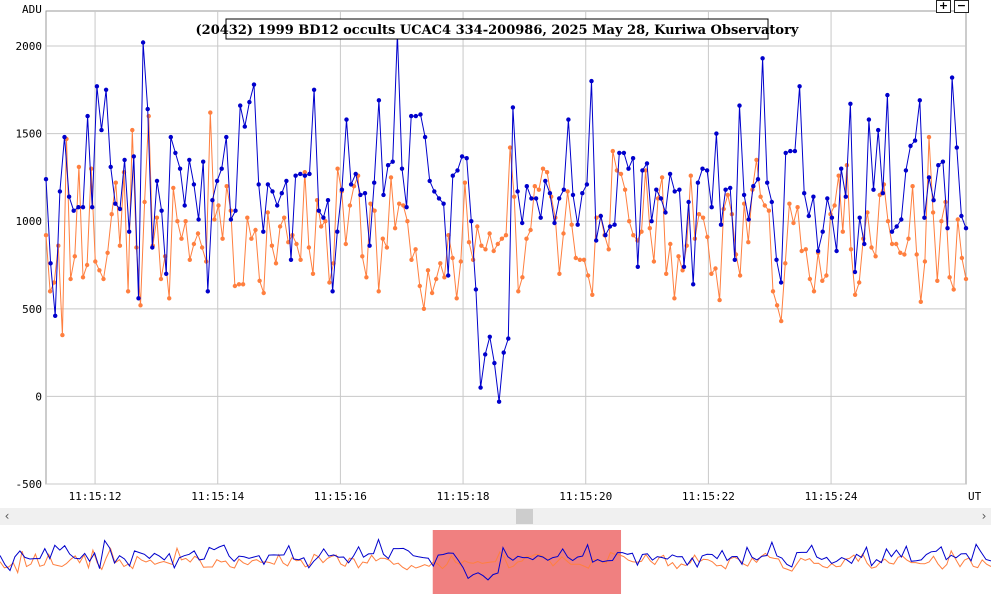 The height and width of the screenshot is (599, 991). Describe the element at coordinates (497, 29) in the screenshot. I see `chart-title-box` at that location.